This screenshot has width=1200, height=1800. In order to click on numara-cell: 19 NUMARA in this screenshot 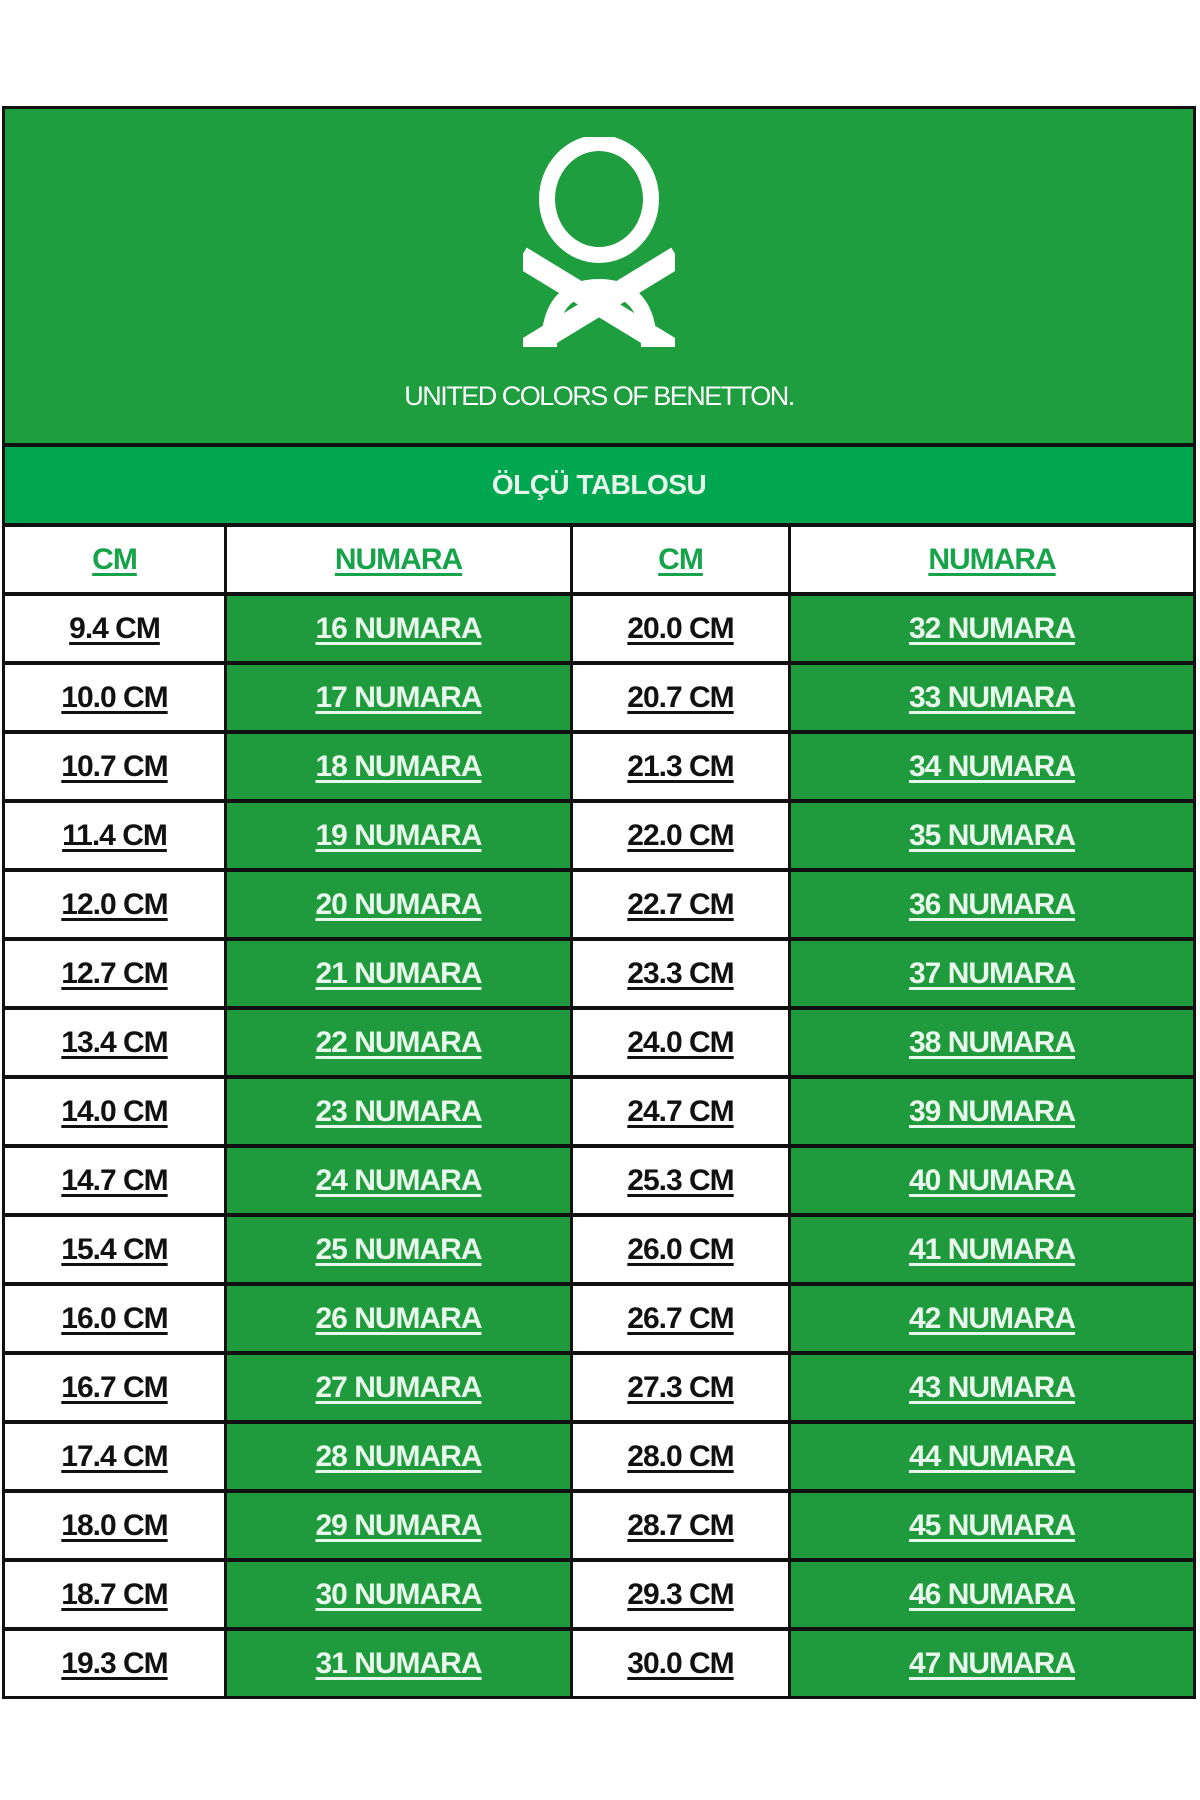, I will do `click(398, 835)`.